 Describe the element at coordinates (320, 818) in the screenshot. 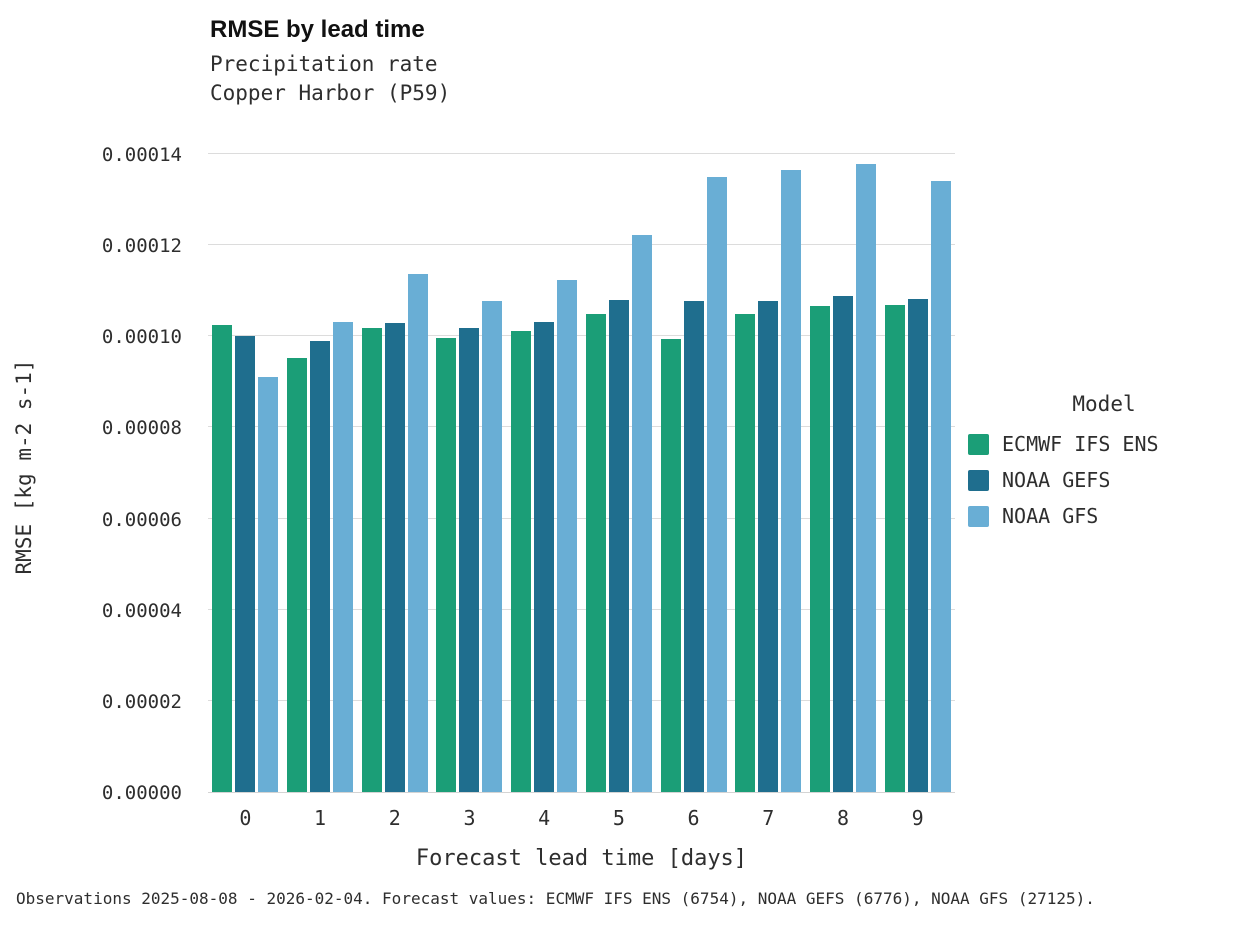

I see `x-tick-label: 1` at that location.